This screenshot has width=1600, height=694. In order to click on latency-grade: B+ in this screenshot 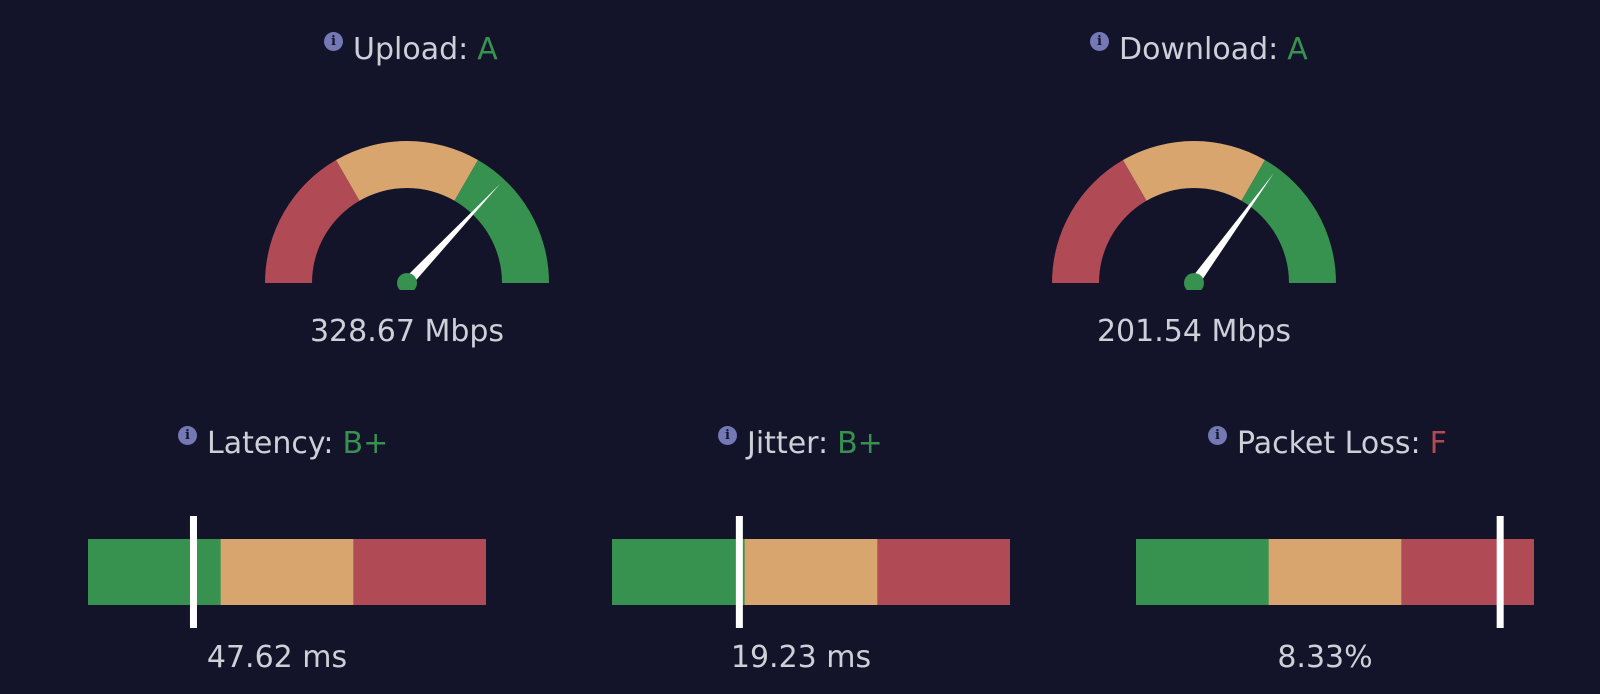, I will do `click(365, 443)`.